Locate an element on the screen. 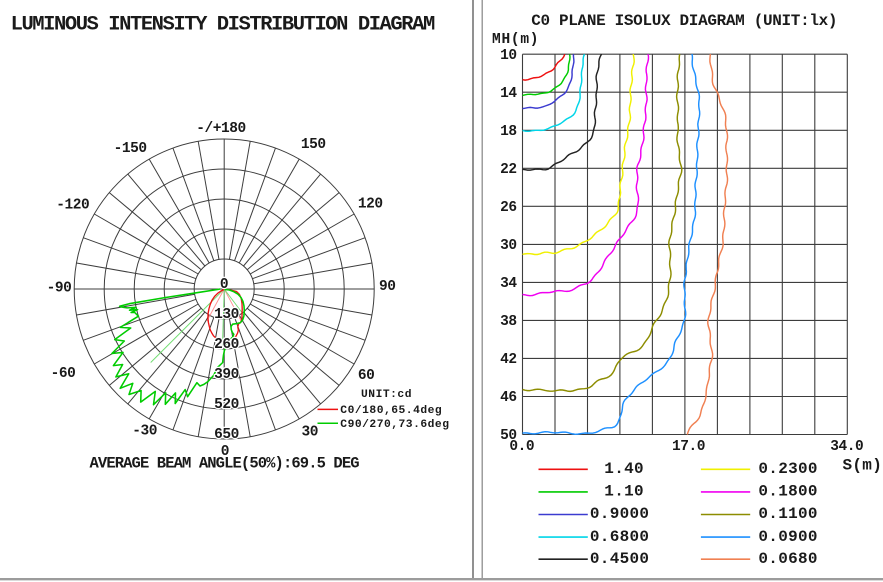 This screenshot has width=883, height=582. svg-text: 18 is located at coordinates (508, 132).